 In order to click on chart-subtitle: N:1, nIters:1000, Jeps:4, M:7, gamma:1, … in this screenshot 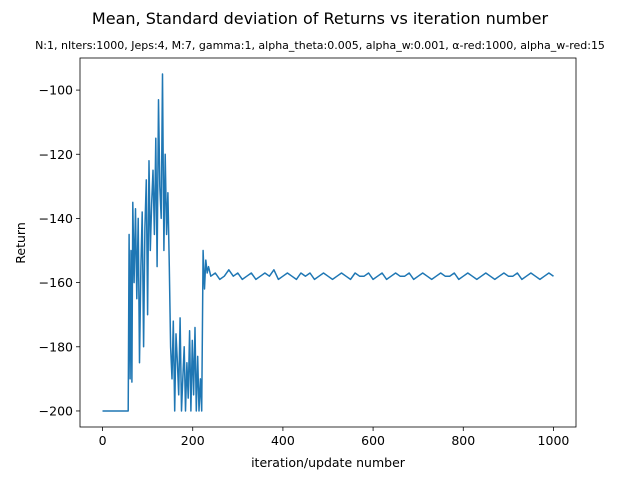, I will do `click(320, 45)`.